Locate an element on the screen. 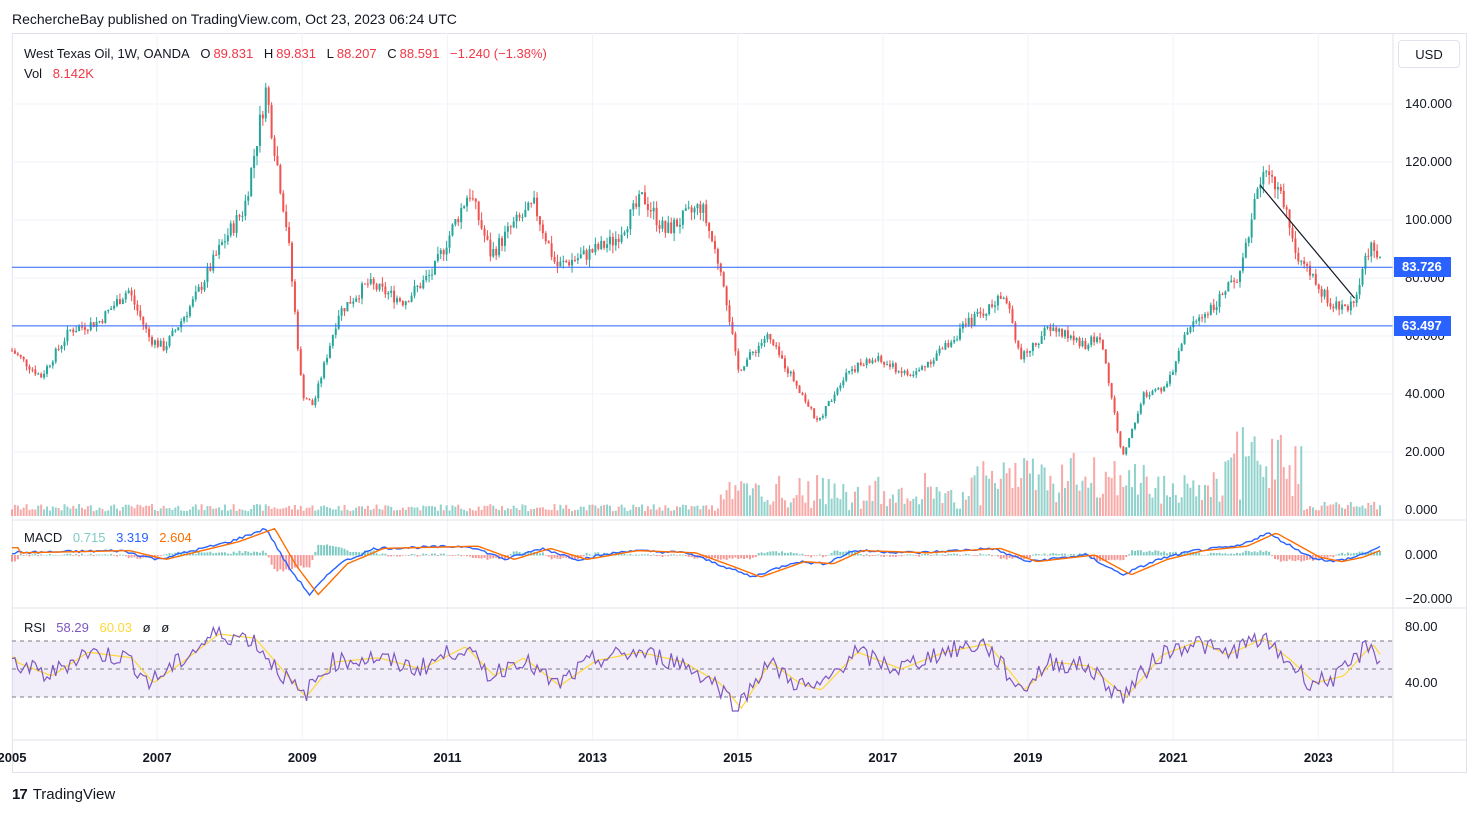 The width and height of the screenshot is (1480, 818). time-tick-label: 2005 is located at coordinates (13, 757).